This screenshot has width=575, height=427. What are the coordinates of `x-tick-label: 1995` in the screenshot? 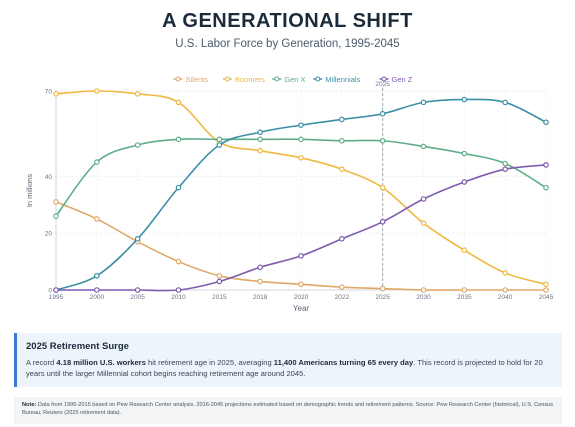 It's located at (56, 297).